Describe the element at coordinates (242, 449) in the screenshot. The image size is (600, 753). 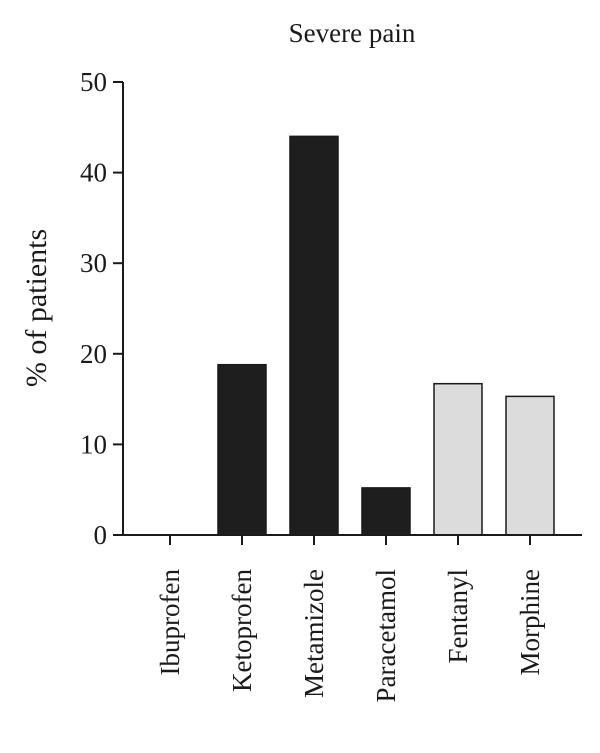
I see `bar-ketoprofen` at that location.